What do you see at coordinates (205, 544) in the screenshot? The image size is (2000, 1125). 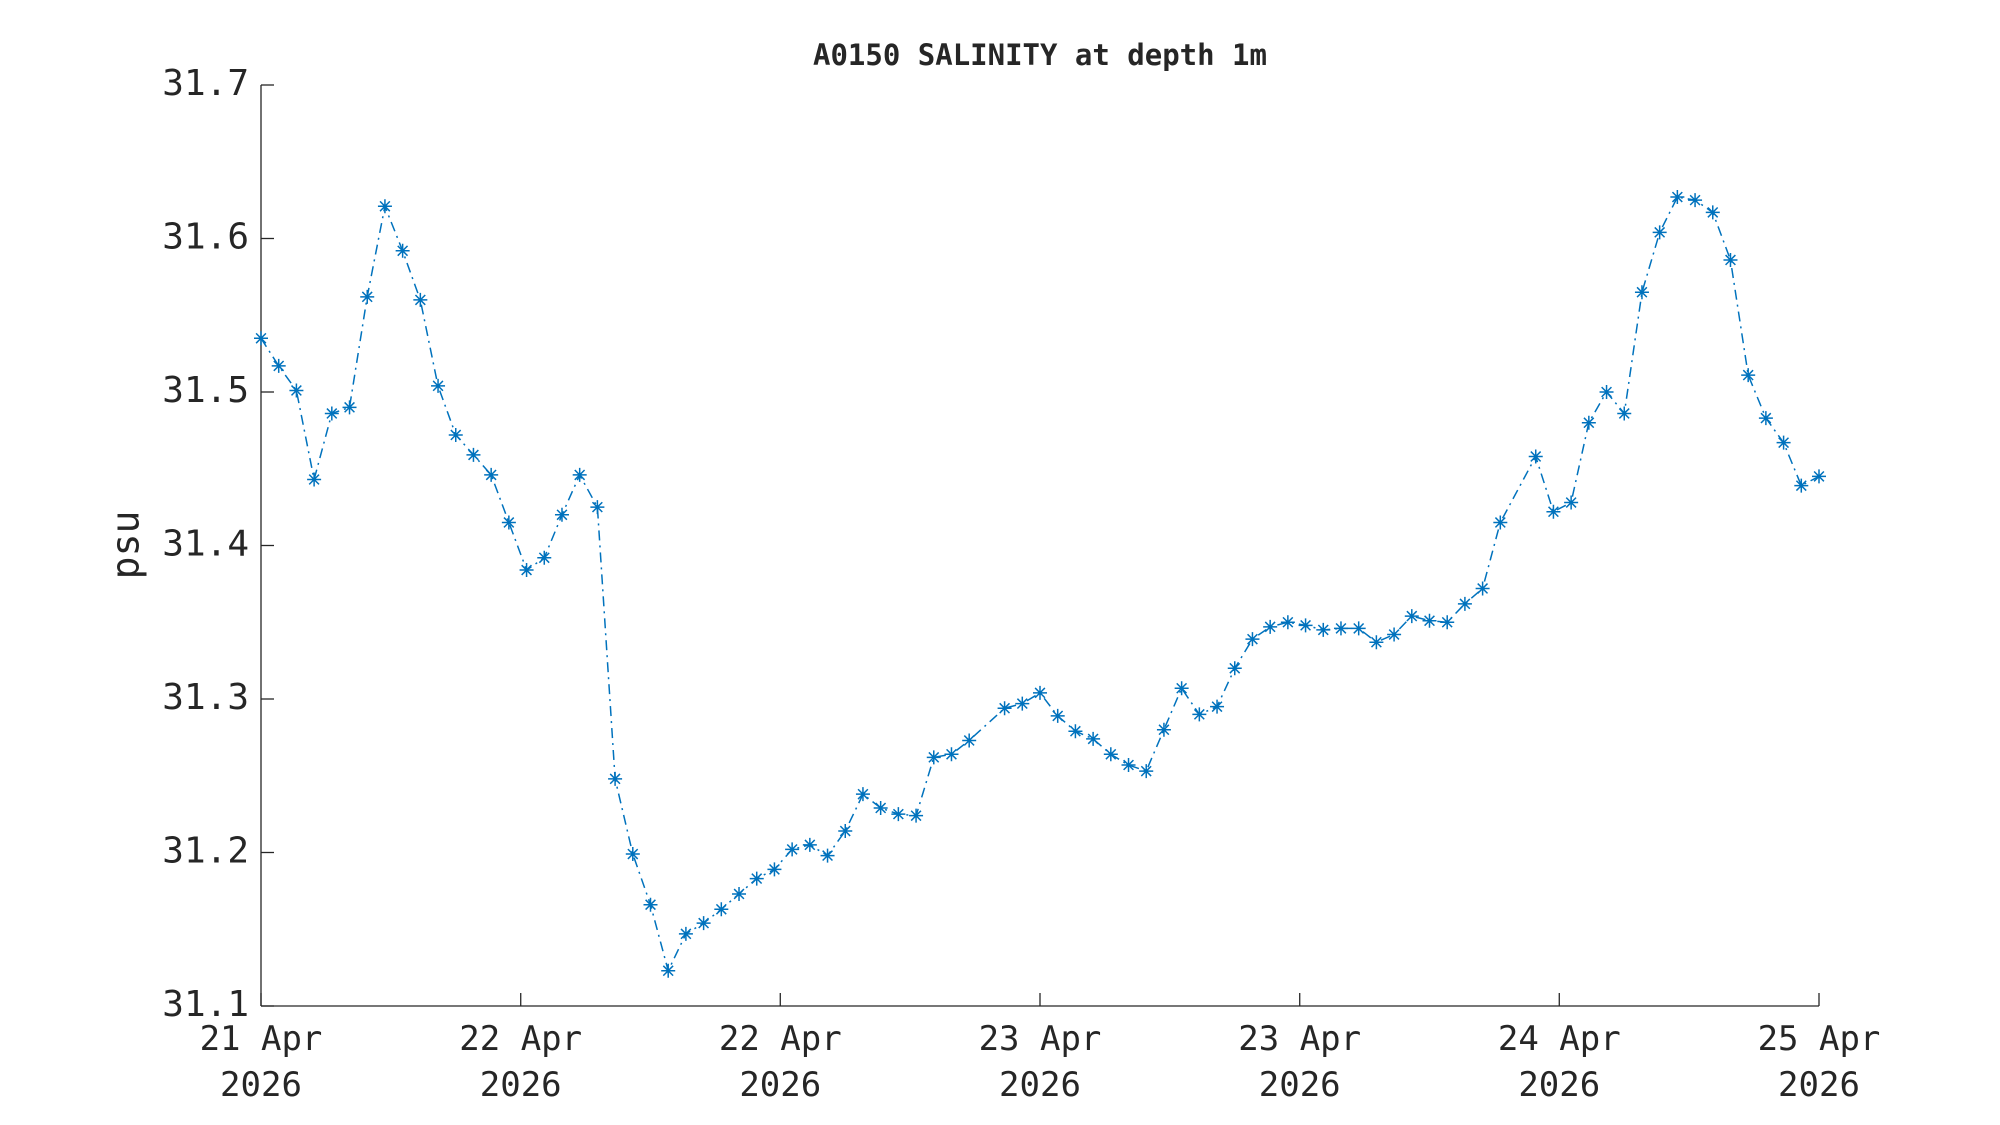 I see `y-tick-label: 31.4` at bounding box center [205, 544].